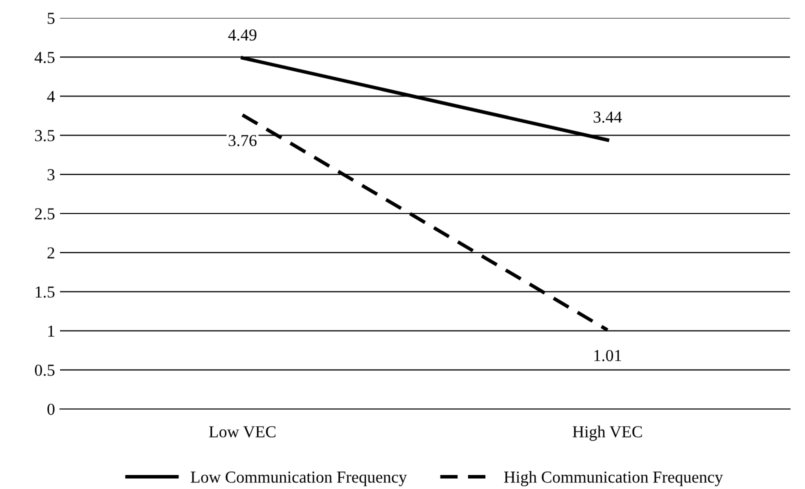 The image size is (805, 489). I want to click on y-tick-label: 3.5, so click(44, 136).